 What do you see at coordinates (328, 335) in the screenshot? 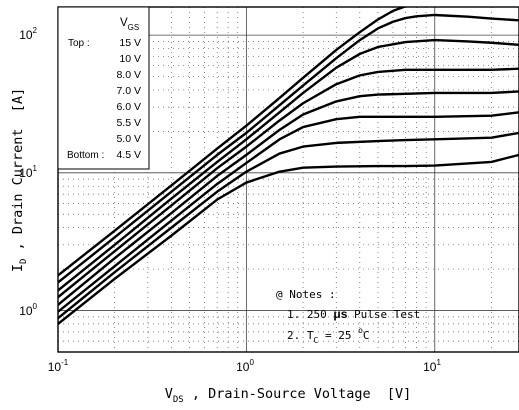
I see `notes-line-2: 2. TC = 25 oC` at bounding box center [328, 335].